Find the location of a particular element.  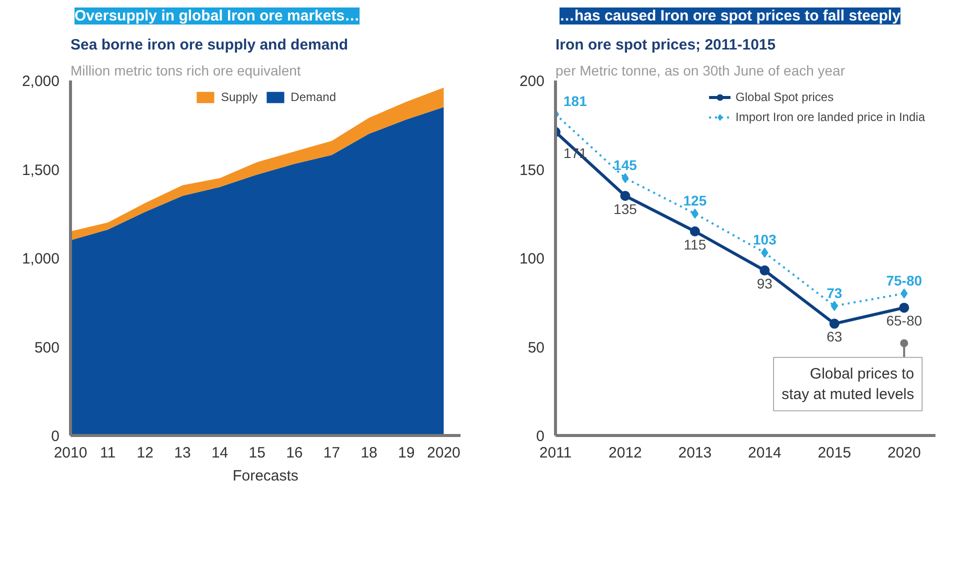

legend-label: Demand is located at coordinates (313, 97).